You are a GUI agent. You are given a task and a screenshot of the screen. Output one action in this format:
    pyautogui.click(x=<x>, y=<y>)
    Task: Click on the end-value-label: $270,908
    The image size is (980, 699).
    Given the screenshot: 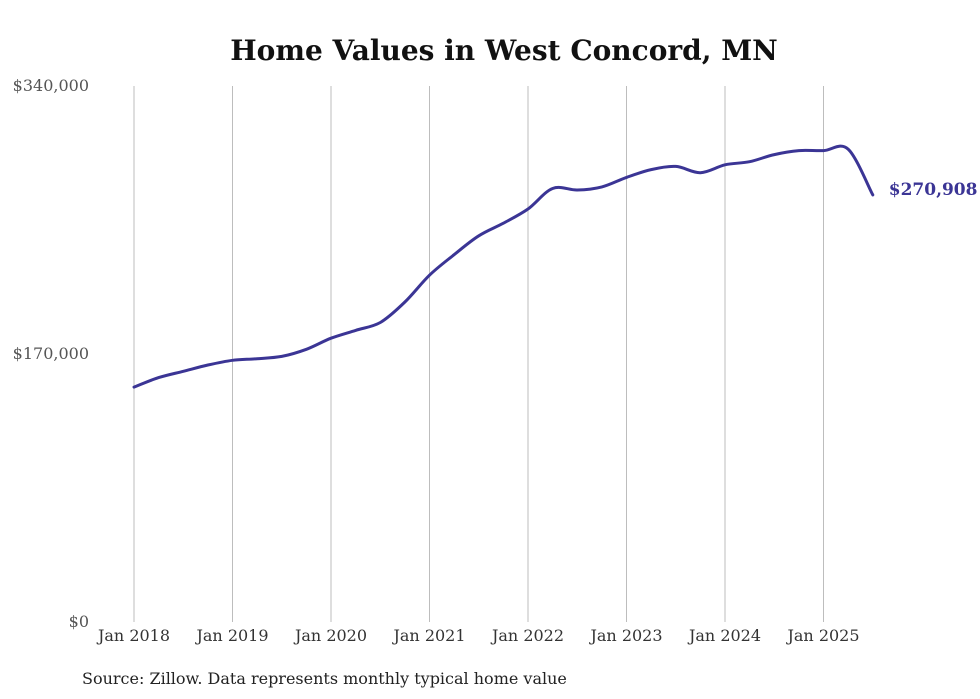 What is the action you would take?
    pyautogui.click(x=933, y=190)
    